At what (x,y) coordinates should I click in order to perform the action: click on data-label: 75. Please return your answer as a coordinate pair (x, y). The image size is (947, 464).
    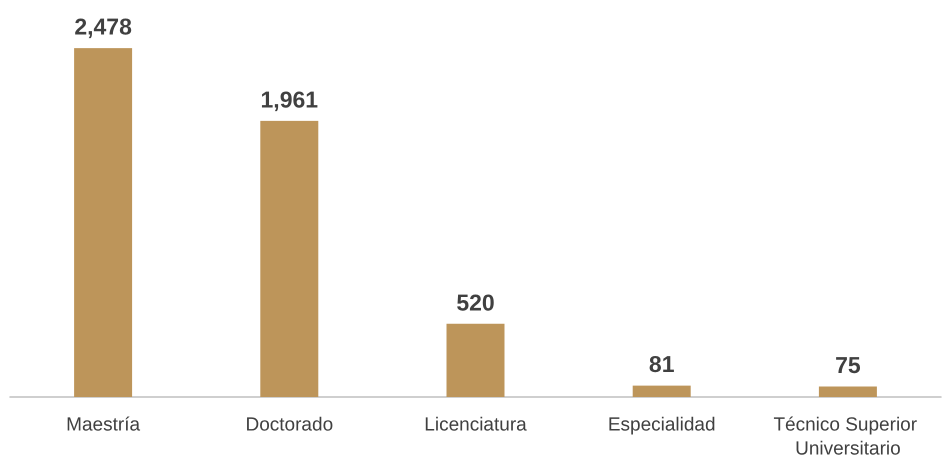
    Looking at the image, I should click on (848, 365).